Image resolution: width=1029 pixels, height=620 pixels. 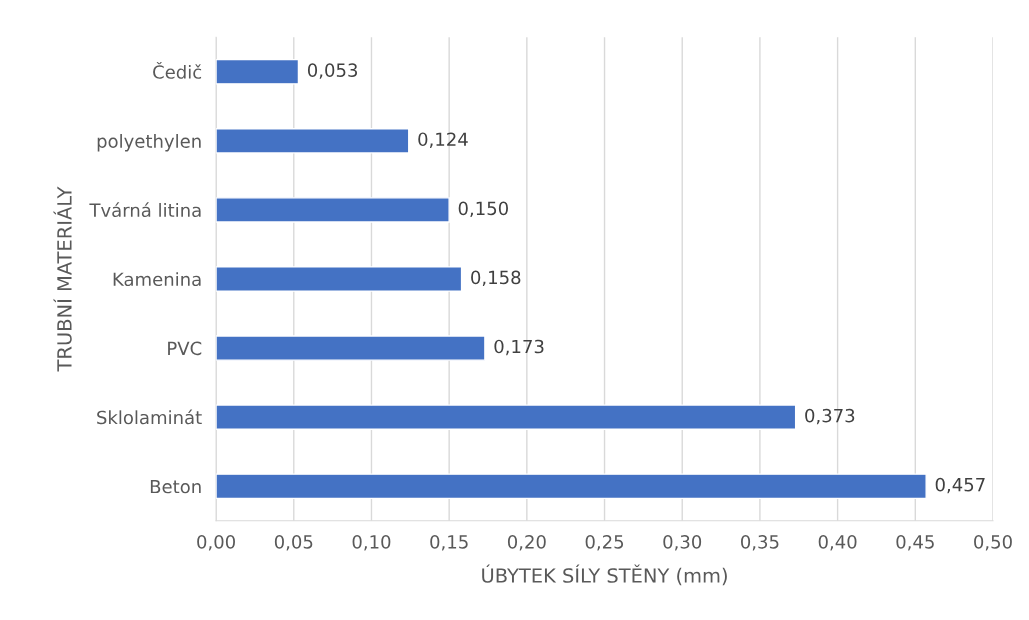 I want to click on y-tick-label: Sklolaminát, so click(x=149, y=417).